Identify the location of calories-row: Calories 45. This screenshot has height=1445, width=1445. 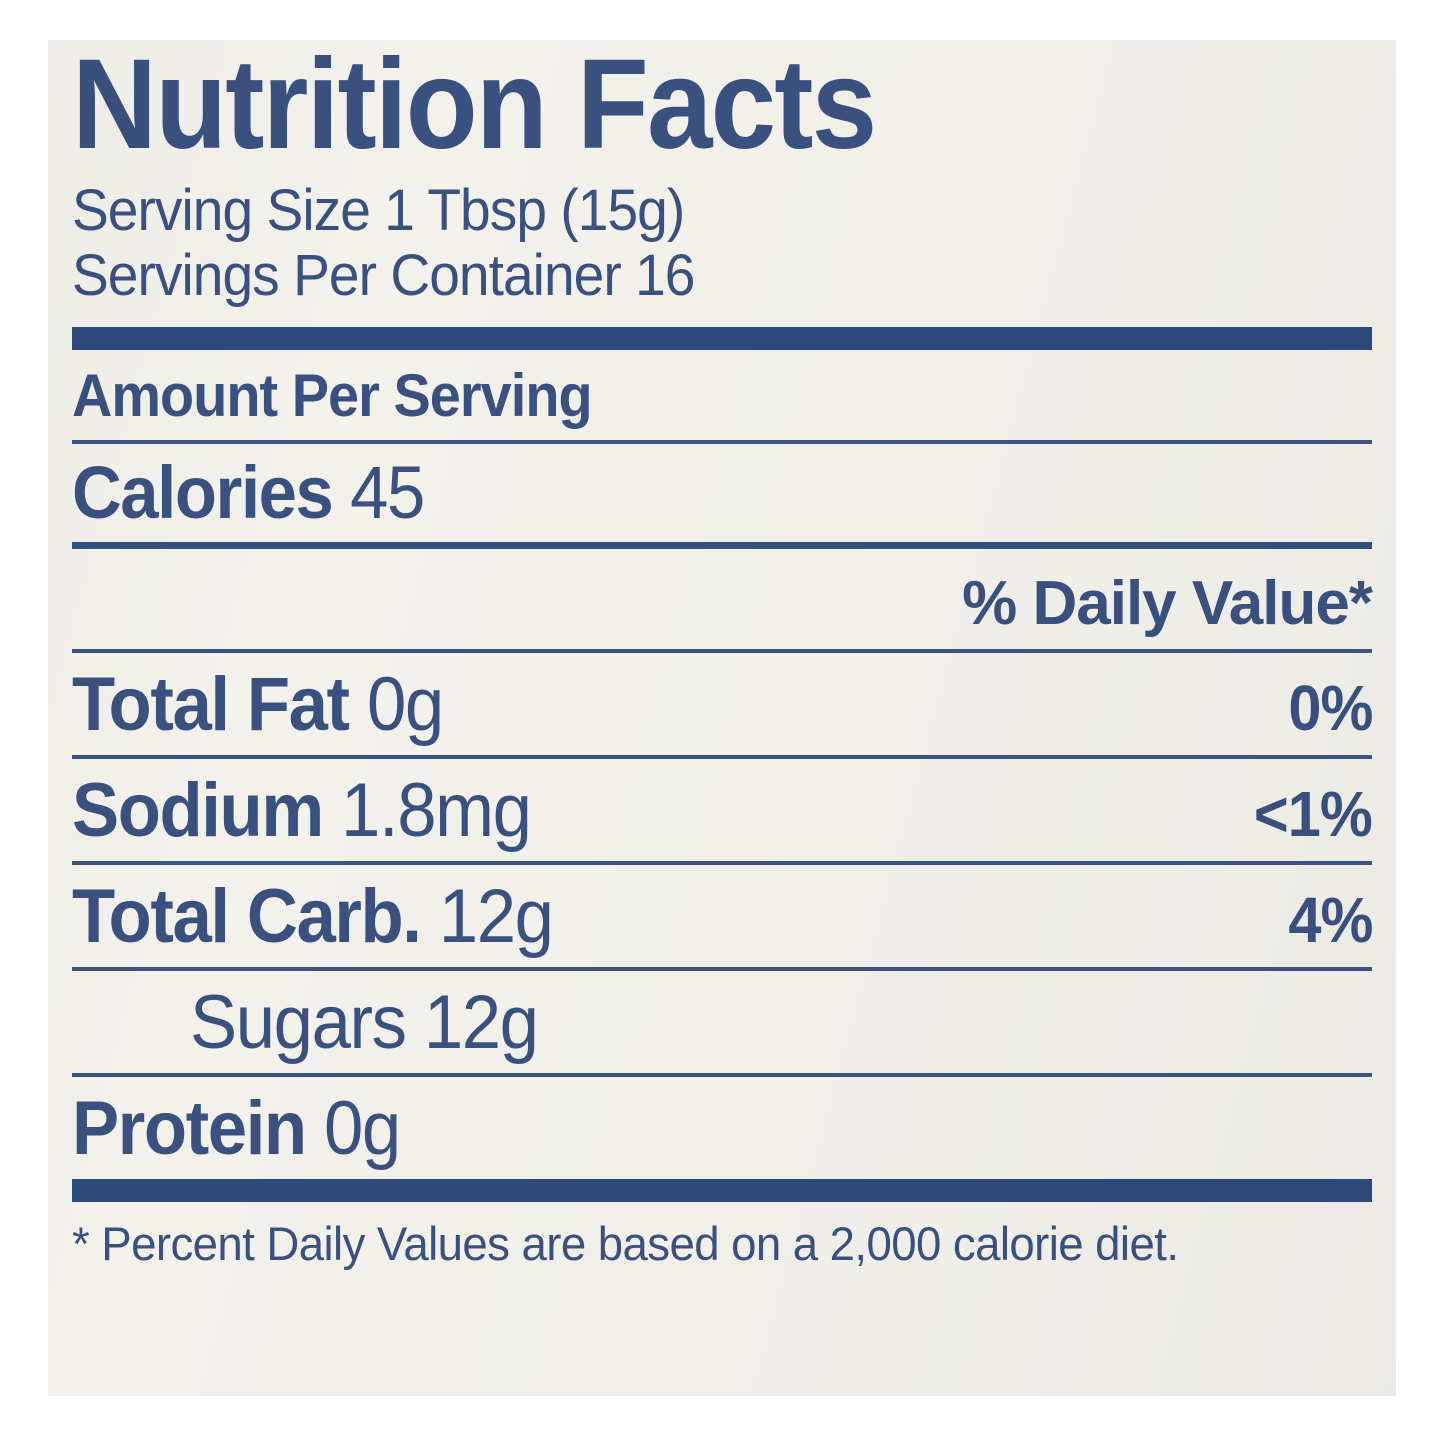
(676, 493).